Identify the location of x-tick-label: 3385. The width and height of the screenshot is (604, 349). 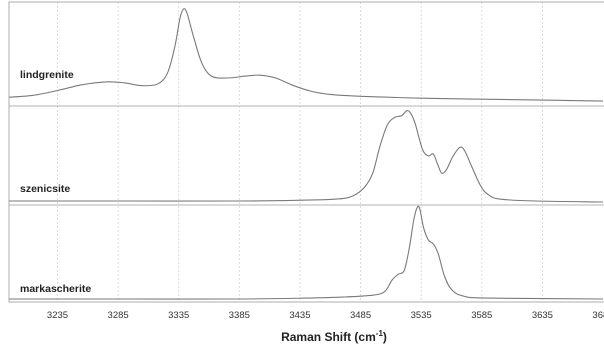
(239, 315).